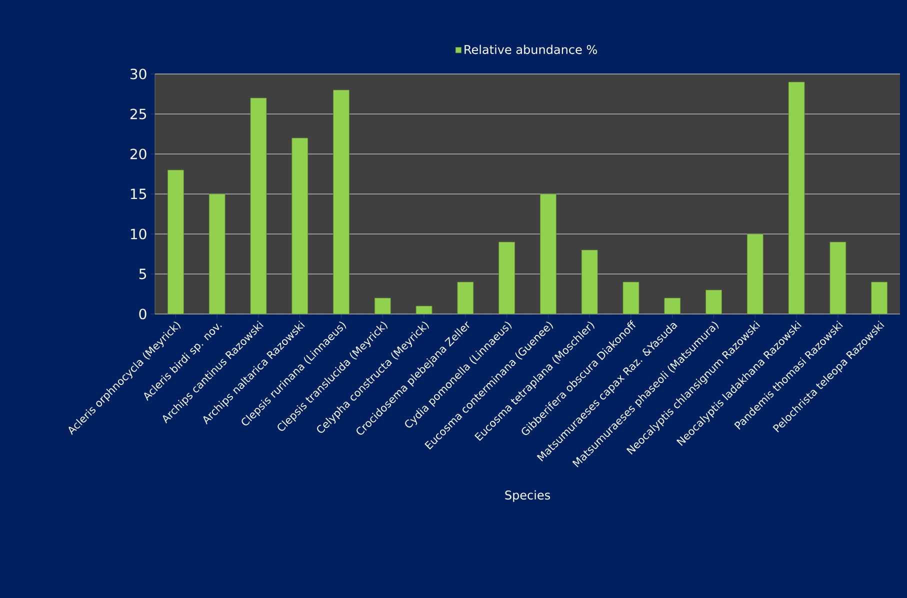  Describe the element at coordinates (142, 274) in the screenshot. I see `y-tick-label: 5` at that location.